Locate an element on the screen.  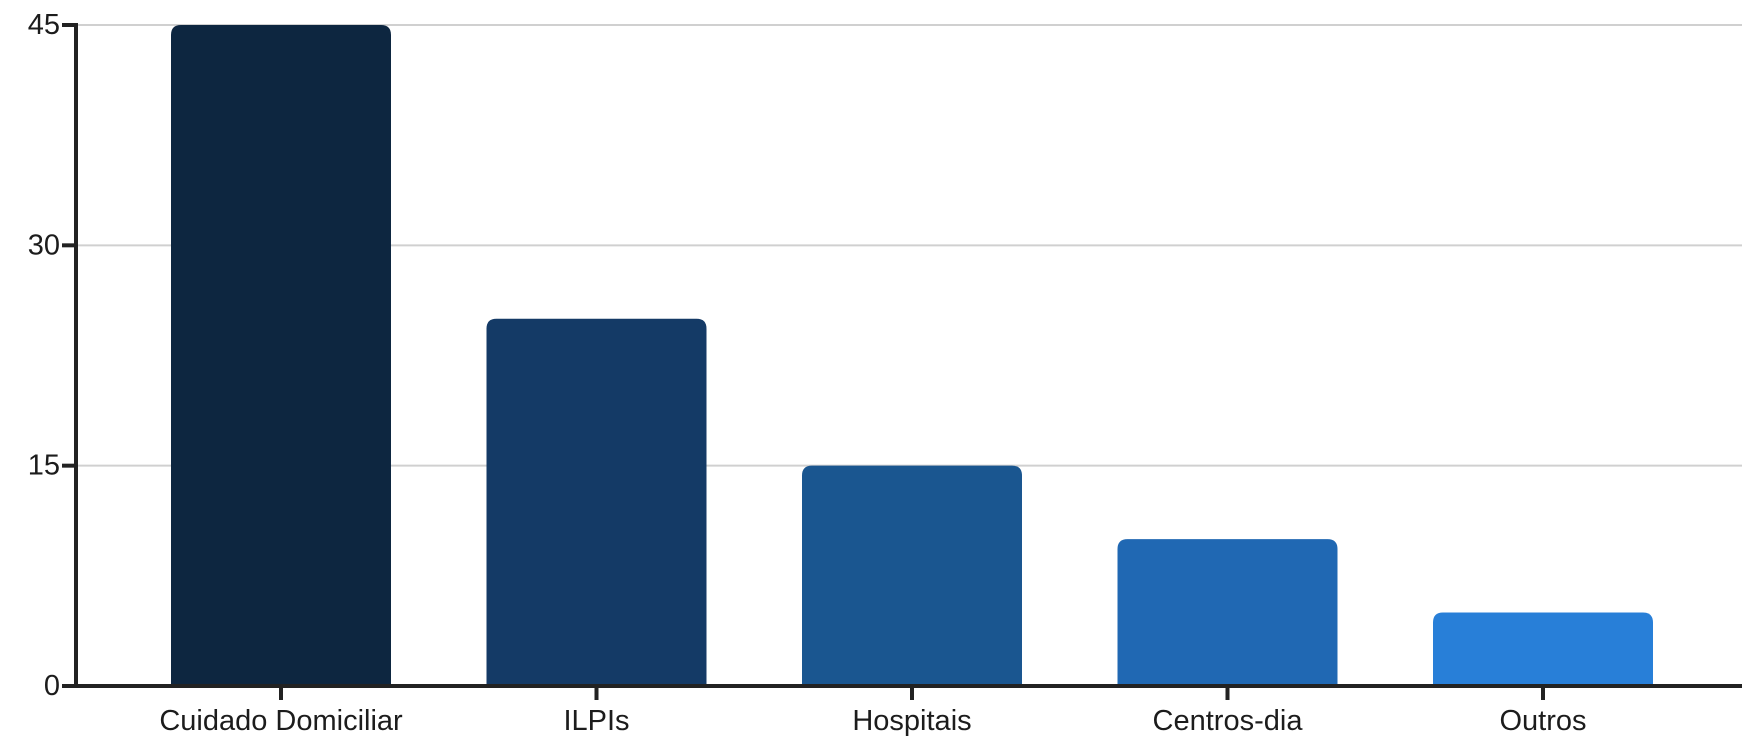
y-tick-label-30: 30 is located at coordinates (44, 245).